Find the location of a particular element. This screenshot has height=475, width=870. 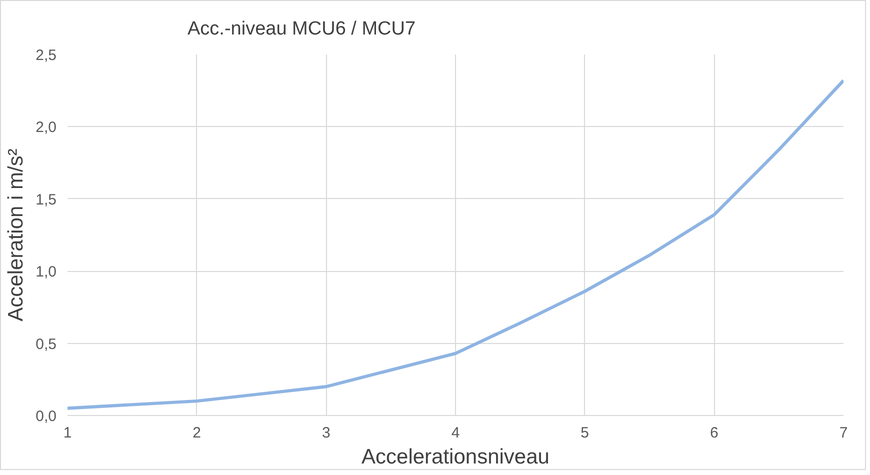

x-axis-title: Accelerationsniveau is located at coordinates (456, 457).